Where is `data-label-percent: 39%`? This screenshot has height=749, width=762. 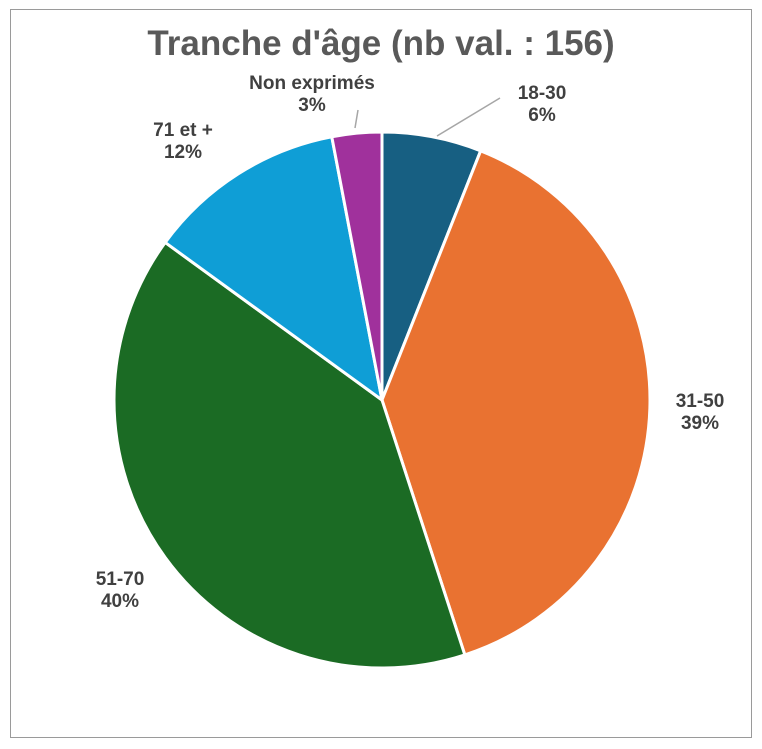 data-label-percent: 39% is located at coordinates (700, 423).